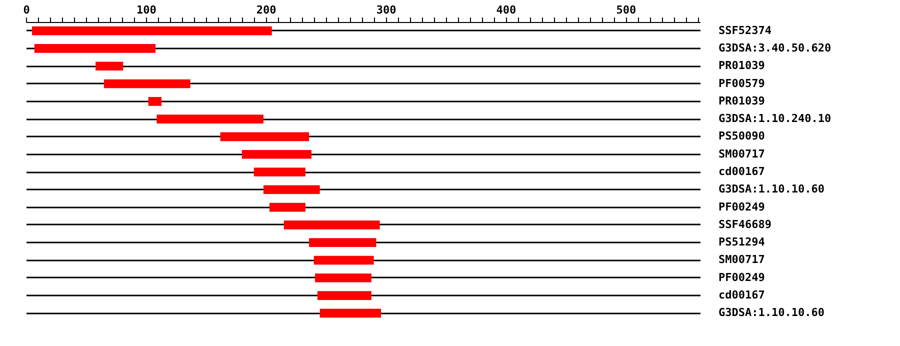 This screenshot has height=346, width=900. Describe the element at coordinates (506, 10) in the screenshot. I see `x-tick-label: 400` at that location.